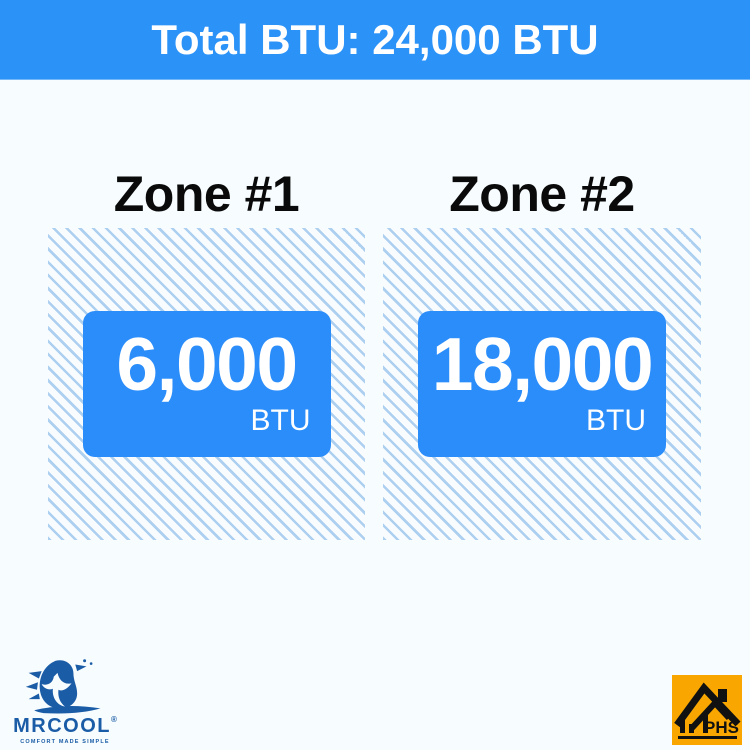 Image resolution: width=750 pixels, height=750 pixels. I want to click on total-btu-banner: Total BTU: 24,000 BTU, so click(375, 40).